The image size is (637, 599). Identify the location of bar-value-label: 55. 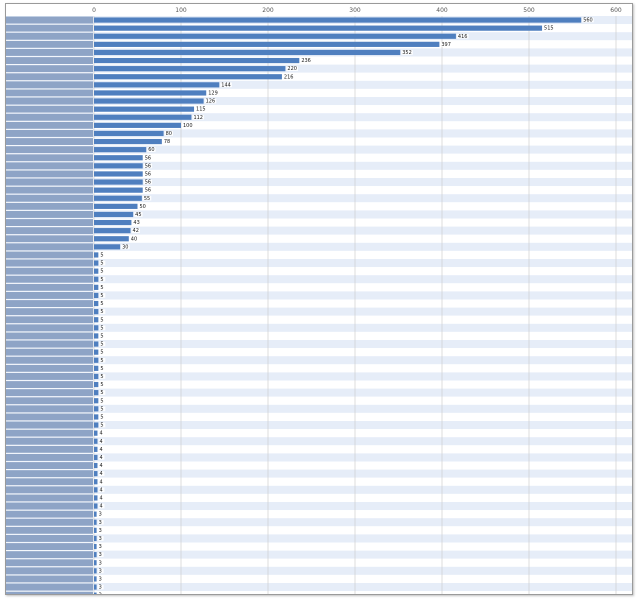
(147, 199).